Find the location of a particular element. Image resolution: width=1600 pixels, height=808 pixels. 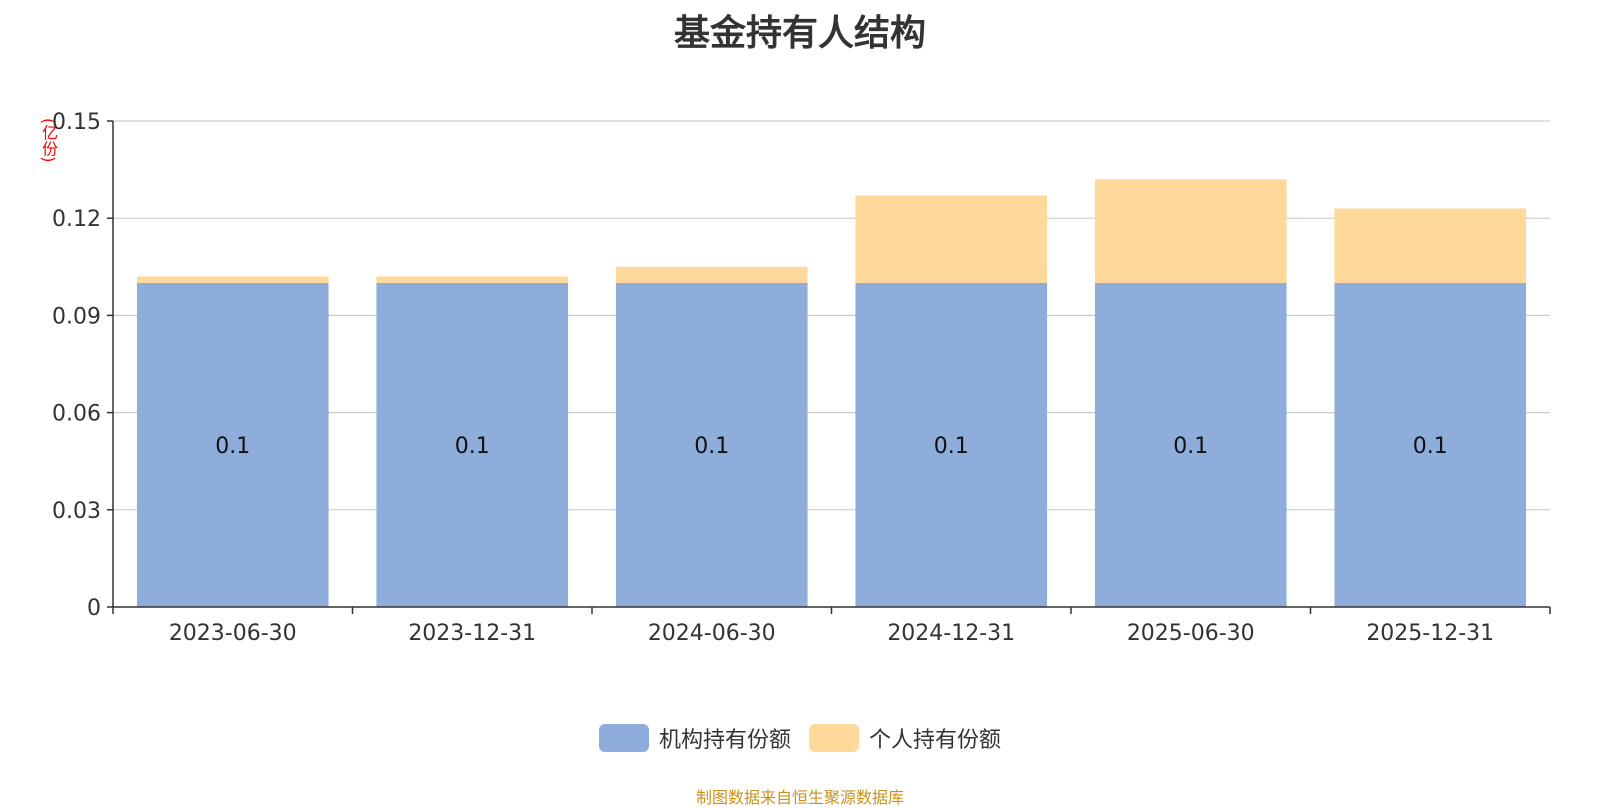

y-axis-label: (亿份) is located at coordinates (48, 140).